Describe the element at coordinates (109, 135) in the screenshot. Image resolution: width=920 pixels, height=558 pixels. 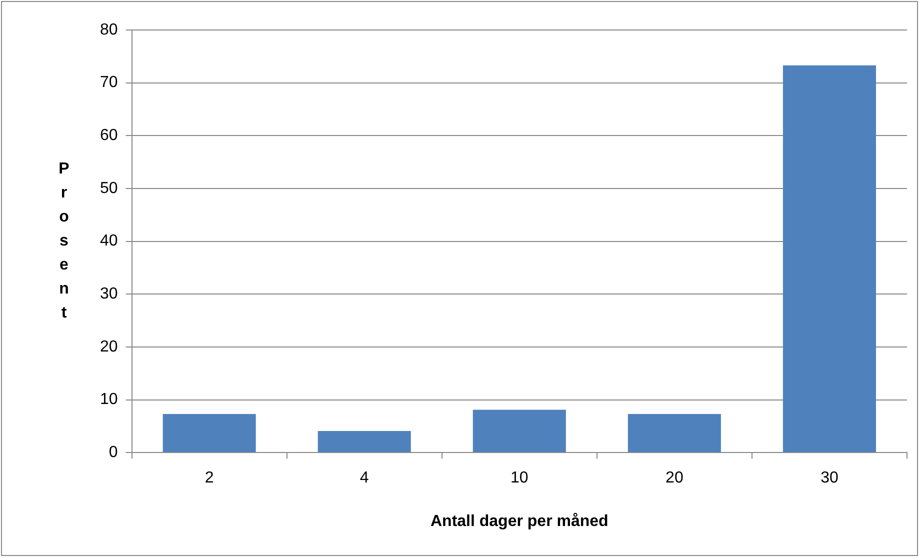
I see `y-tick-label: 60` at that location.